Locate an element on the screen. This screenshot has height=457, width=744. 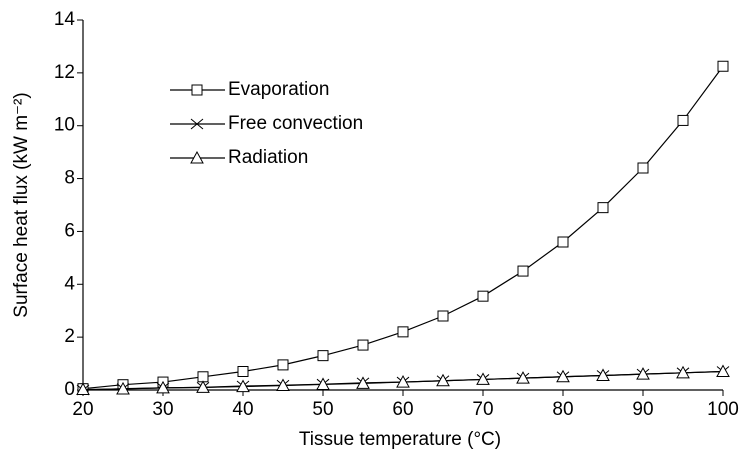
x-tick-label: 60 is located at coordinates (402, 409).